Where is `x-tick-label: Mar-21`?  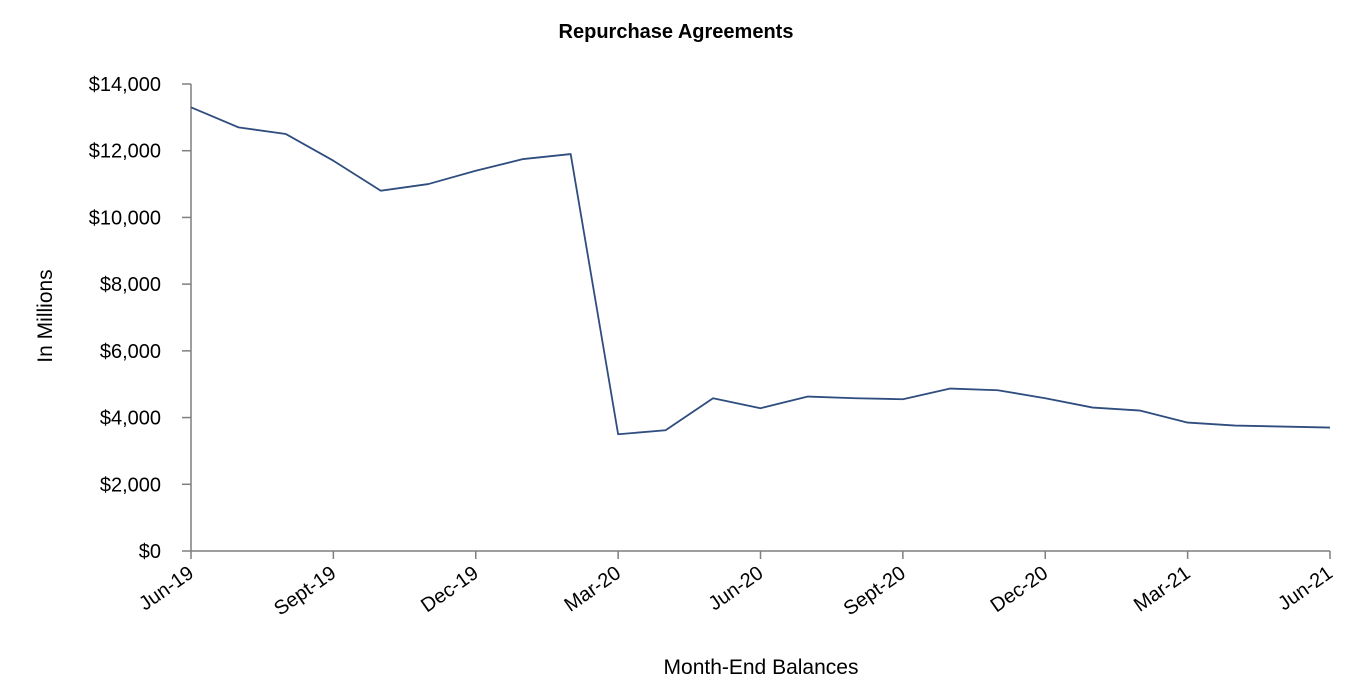 x-tick-label: Mar-21 is located at coordinates (1162, 589).